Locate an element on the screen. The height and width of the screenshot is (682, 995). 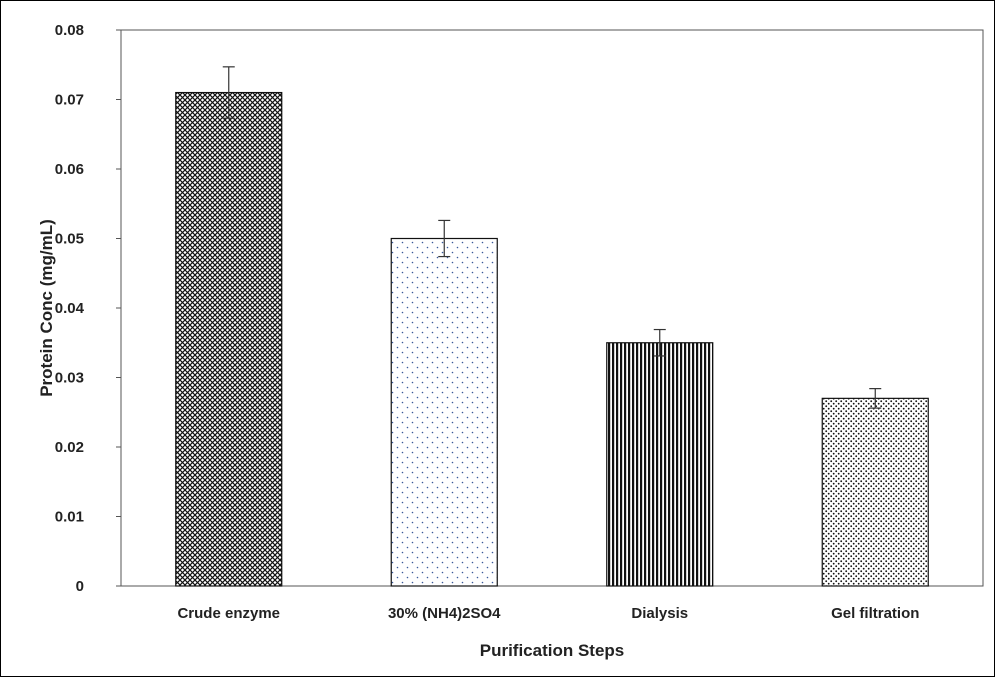
y-tick-label: 0.05 is located at coordinates (69, 239).